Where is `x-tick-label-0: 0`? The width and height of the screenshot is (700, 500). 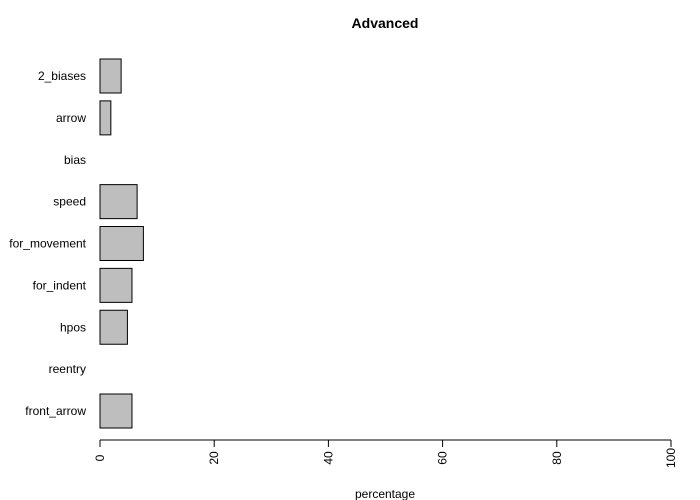 x-tick-label-0: 0 is located at coordinates (100, 457).